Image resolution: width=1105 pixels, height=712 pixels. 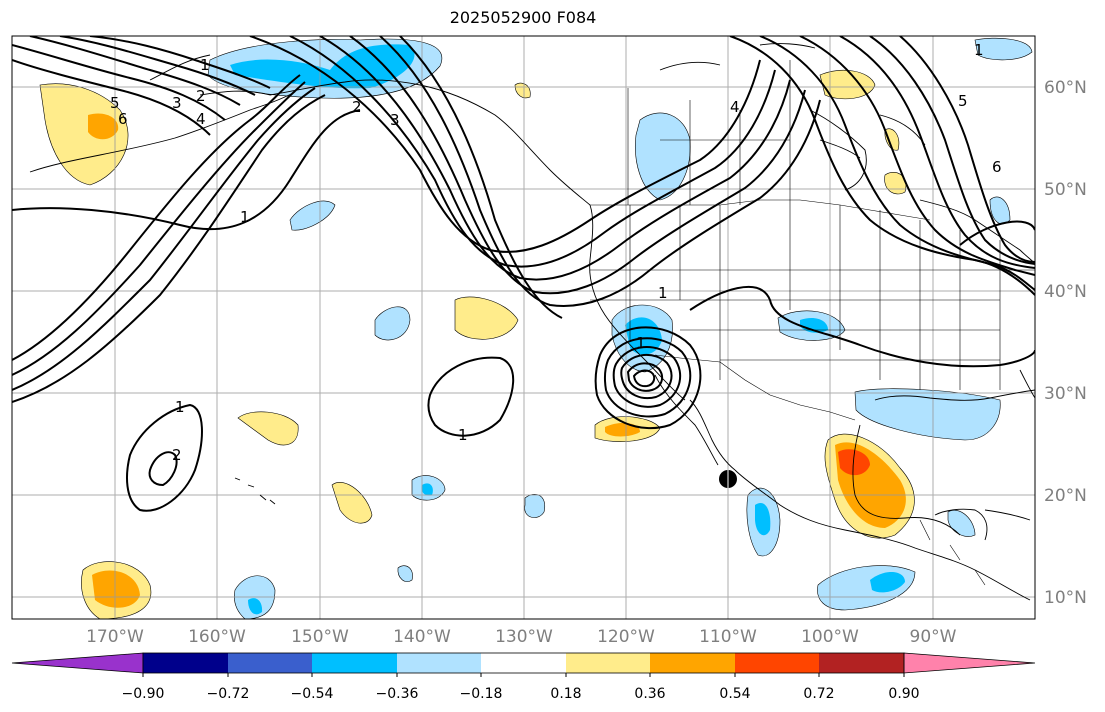 What do you see at coordinates (84, 134) in the screenshot?
I see `positive-anomaly-west-pacific` at bounding box center [84, 134].